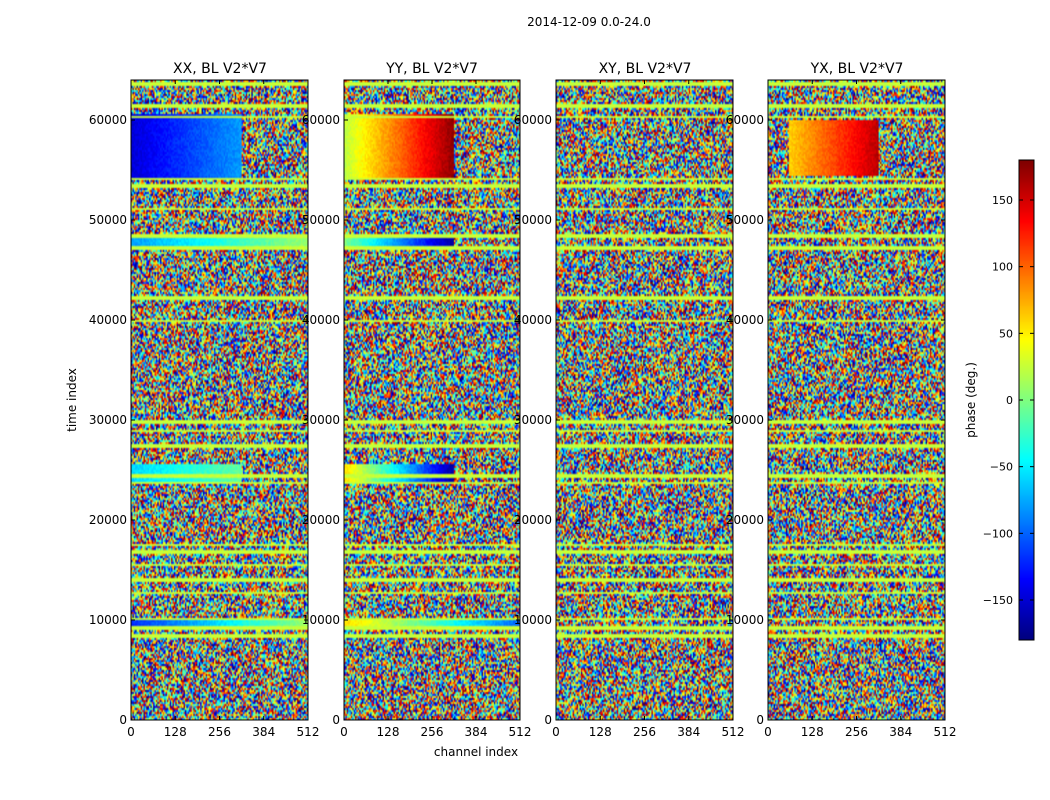 The width and height of the screenshot is (1050, 800). I want to click on colorbar-tick-label: 0, so click(1009, 400).